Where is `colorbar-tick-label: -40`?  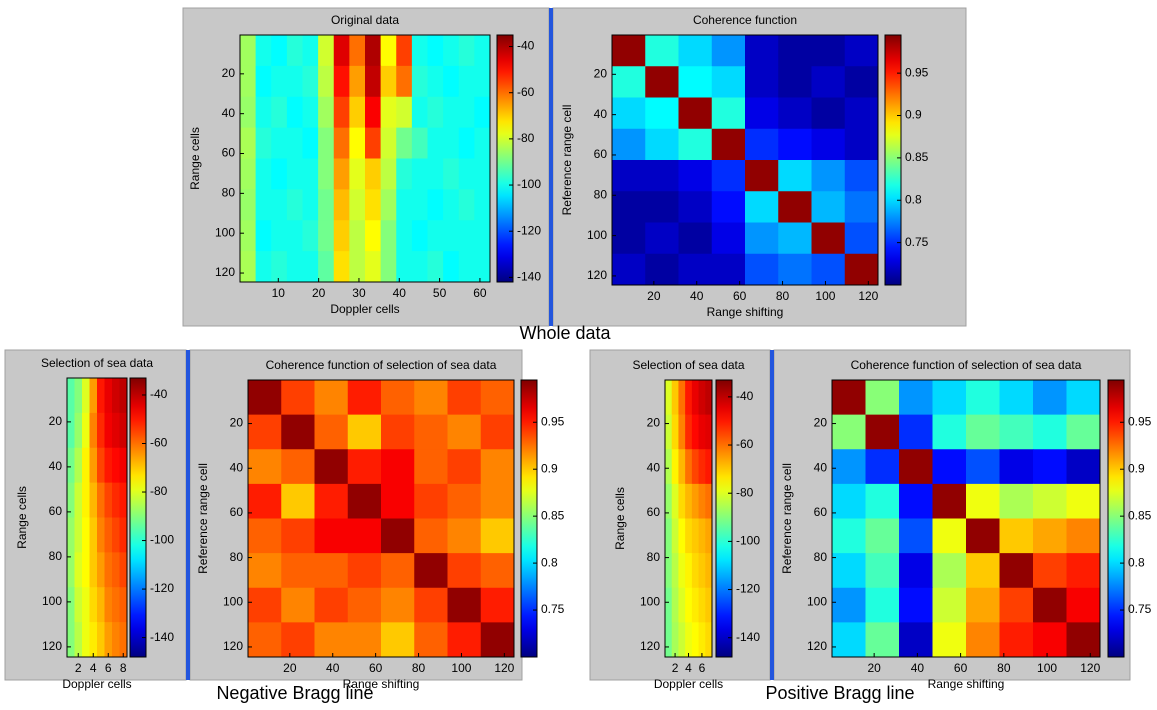
colorbar-tick-label: -40 is located at coordinates (745, 396).